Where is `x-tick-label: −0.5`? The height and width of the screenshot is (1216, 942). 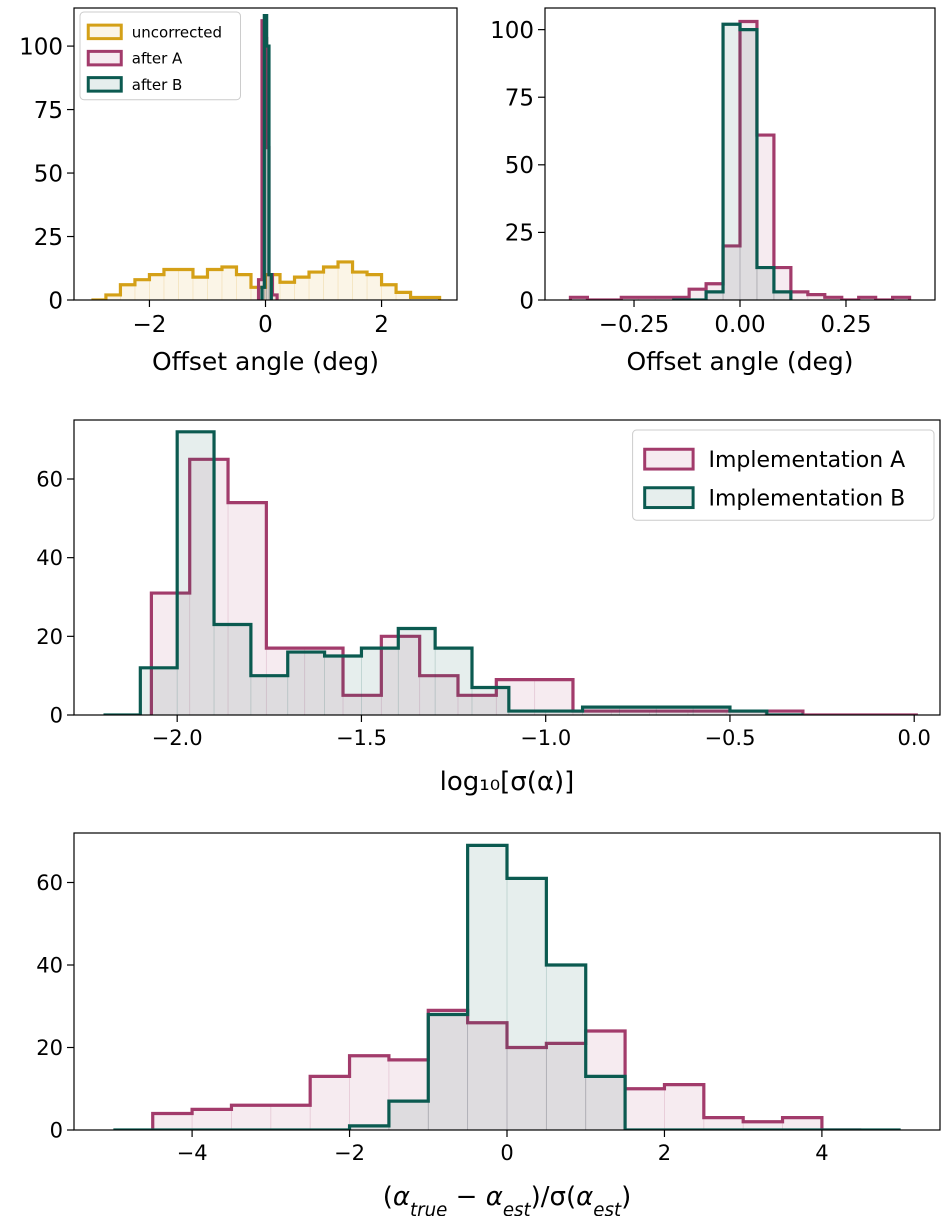 x-tick-label: −0.5 is located at coordinates (729, 738).